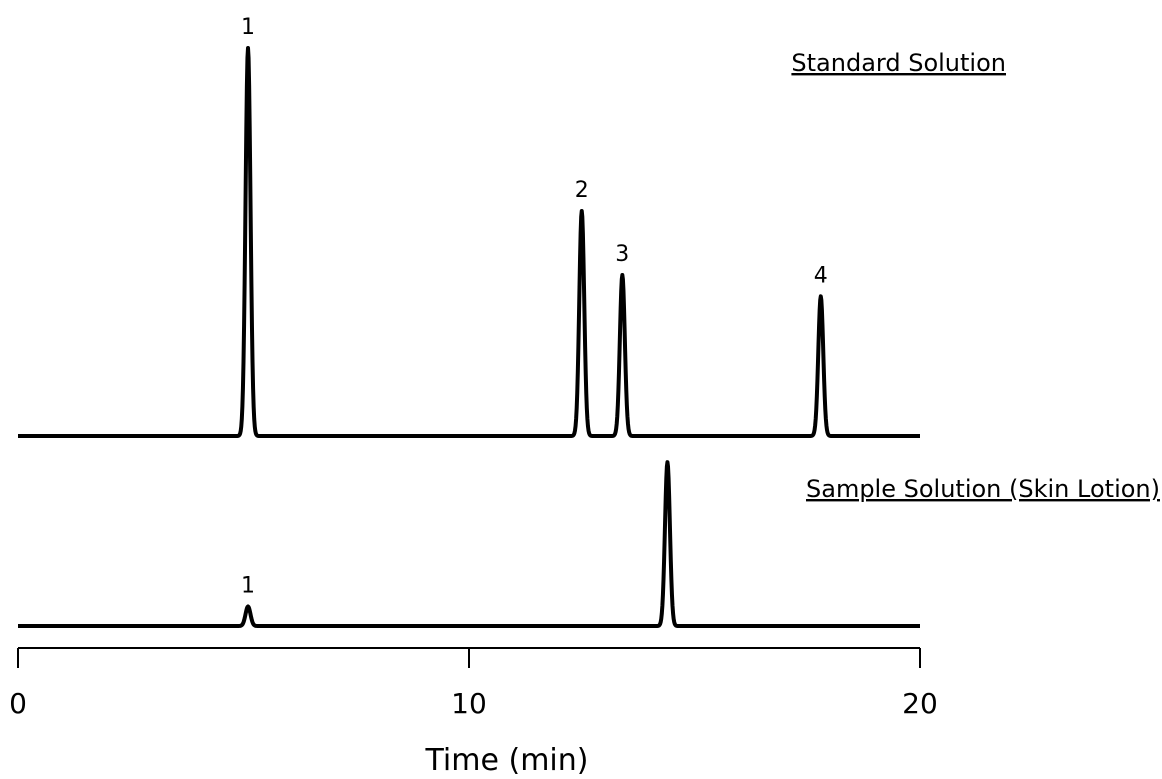 This screenshot has height=779, width=1162. I want to click on time-axis: 0 10 20, so click(473, 683).